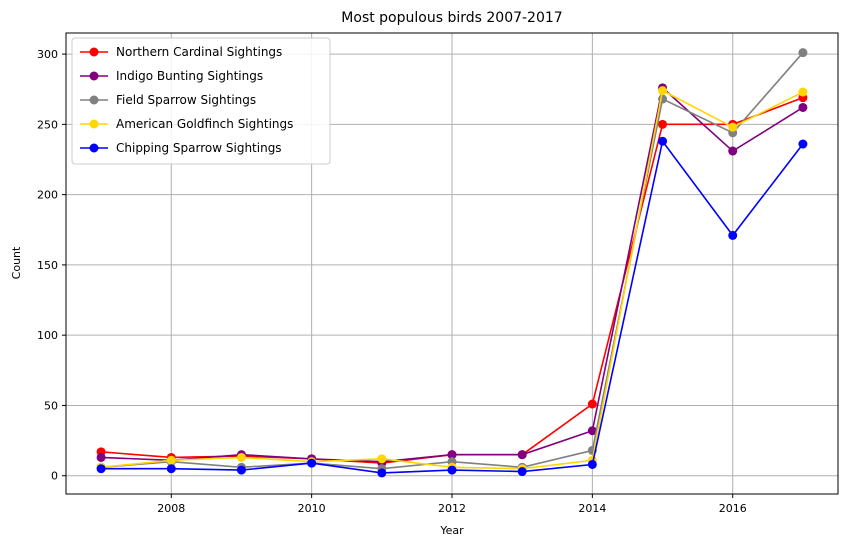  I want to click on legend-item: Indigo Bunting Sightings, so click(171, 76).